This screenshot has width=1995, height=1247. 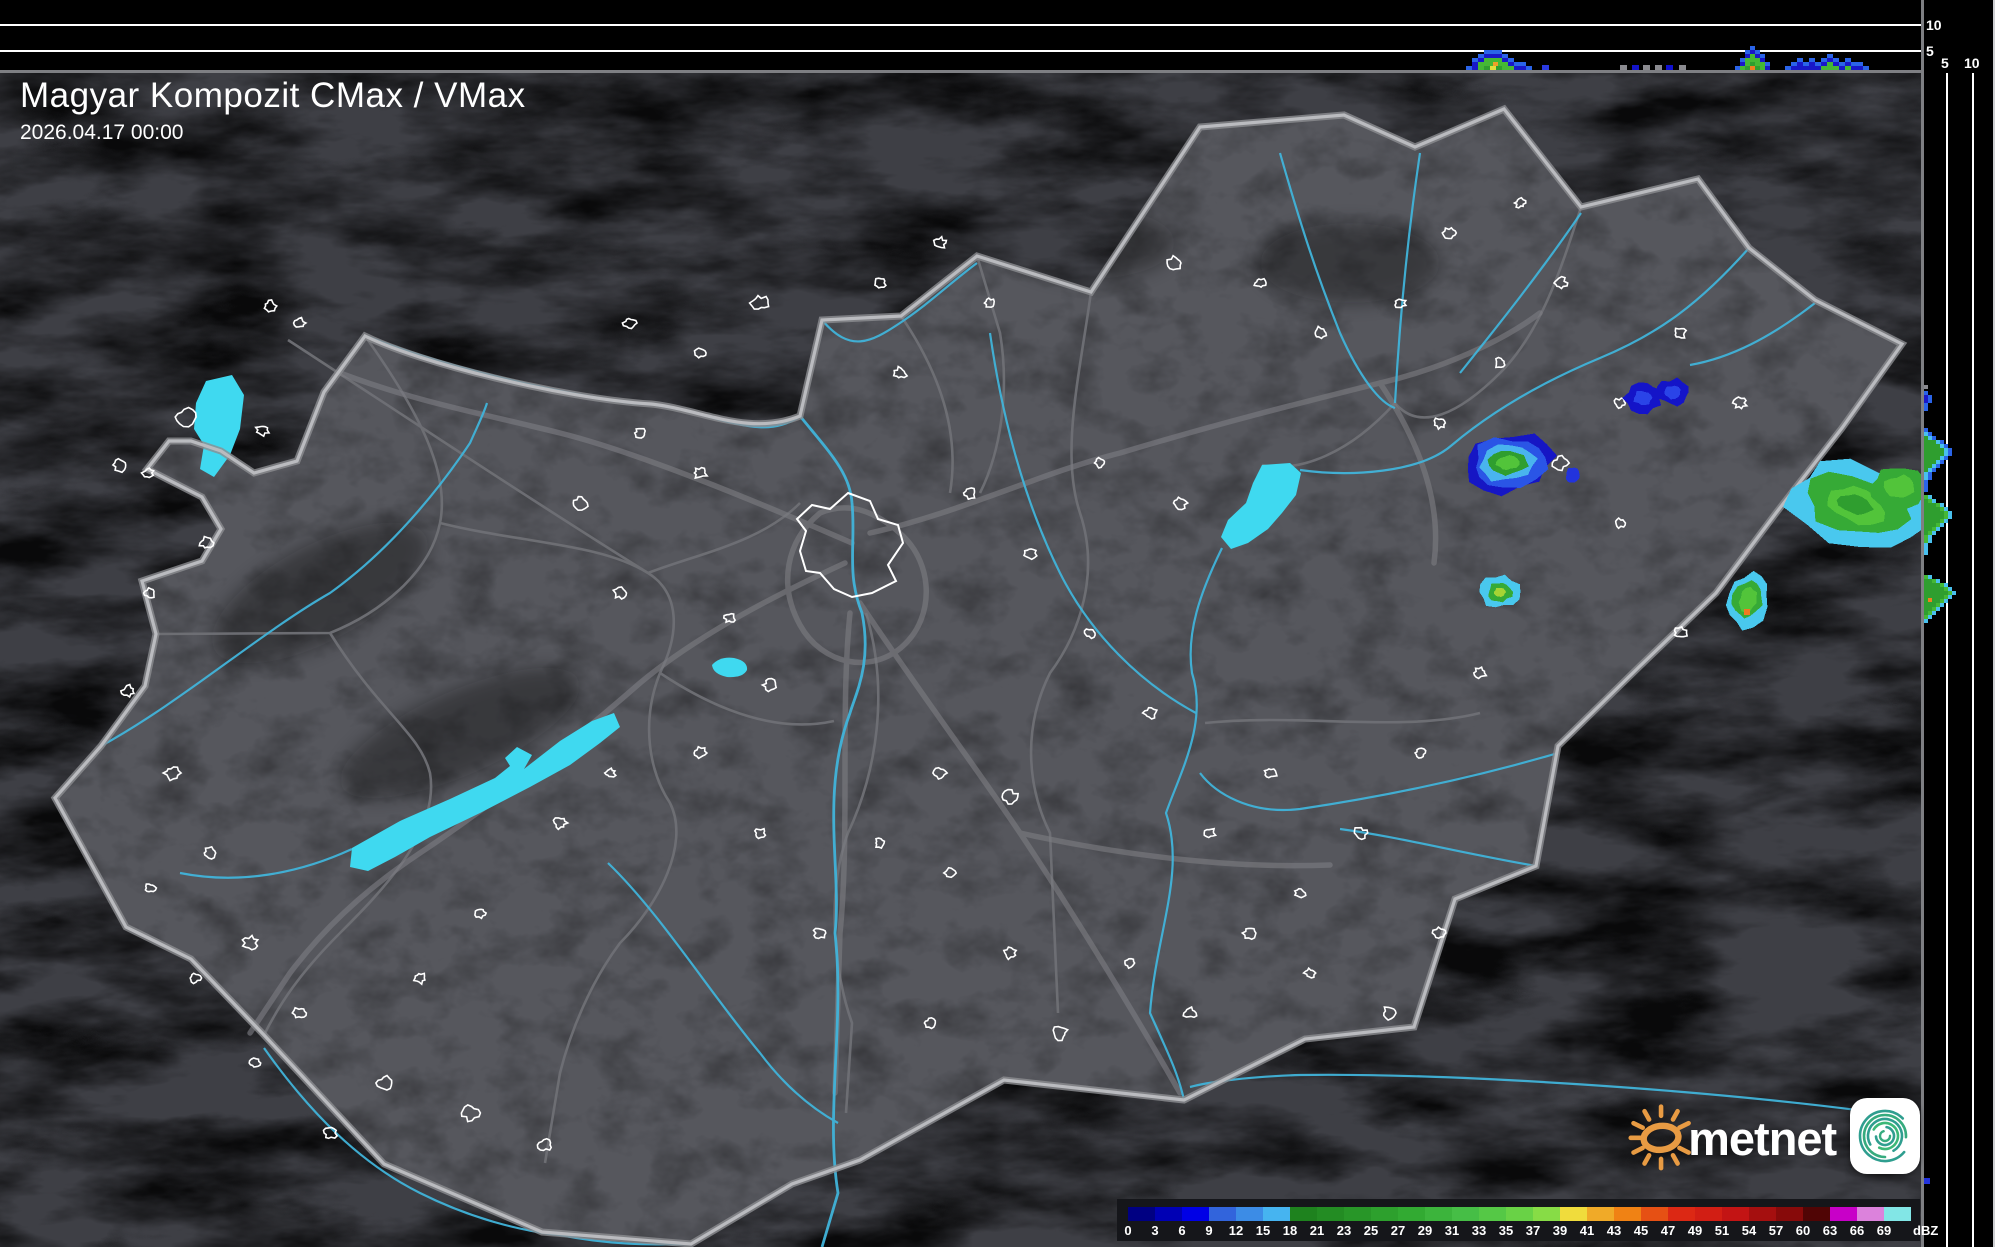 What do you see at coordinates (1958, 623) in the screenshot?
I see `right-profile-strip: 10 5 5 10` at bounding box center [1958, 623].